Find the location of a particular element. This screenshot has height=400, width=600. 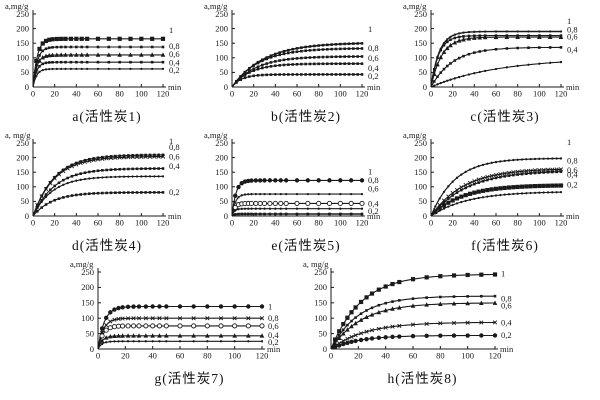

y-axis-label: a, mg/g is located at coordinates (18, 135).